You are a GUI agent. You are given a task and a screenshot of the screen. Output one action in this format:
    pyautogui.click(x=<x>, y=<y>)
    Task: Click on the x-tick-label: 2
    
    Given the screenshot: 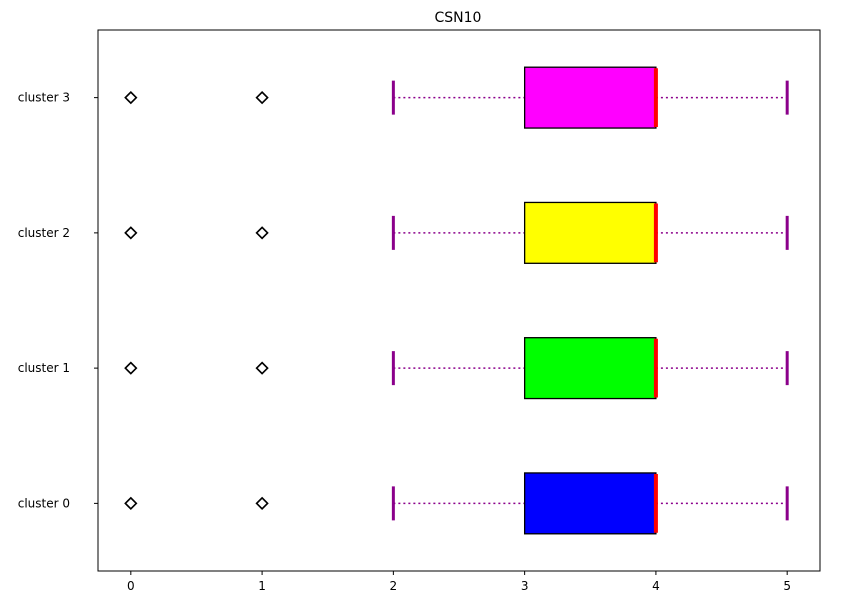 What is the action you would take?
    pyautogui.click(x=394, y=586)
    